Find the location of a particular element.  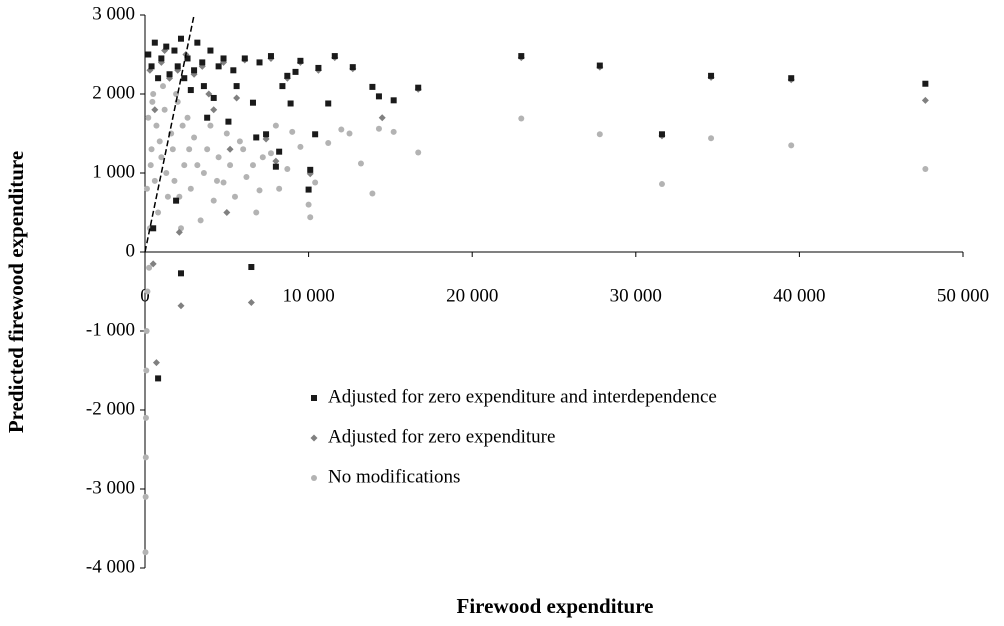

y-tick-label: -4 000 is located at coordinates (110, 566).